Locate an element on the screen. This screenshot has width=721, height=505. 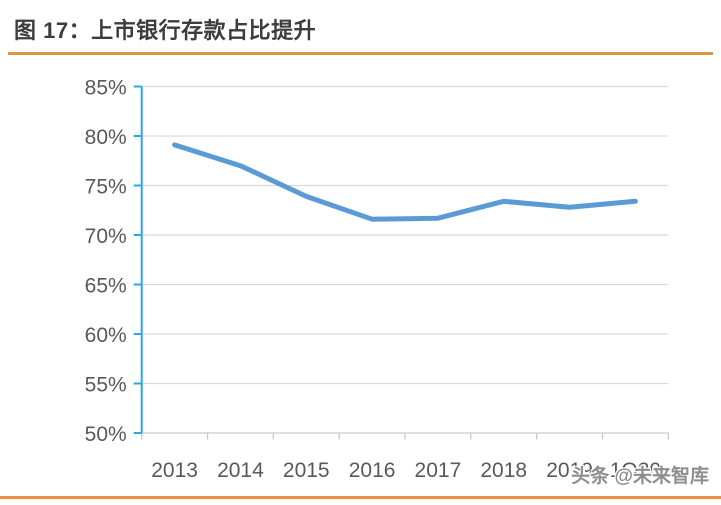
x-tick-label: 2013 is located at coordinates (174, 470).